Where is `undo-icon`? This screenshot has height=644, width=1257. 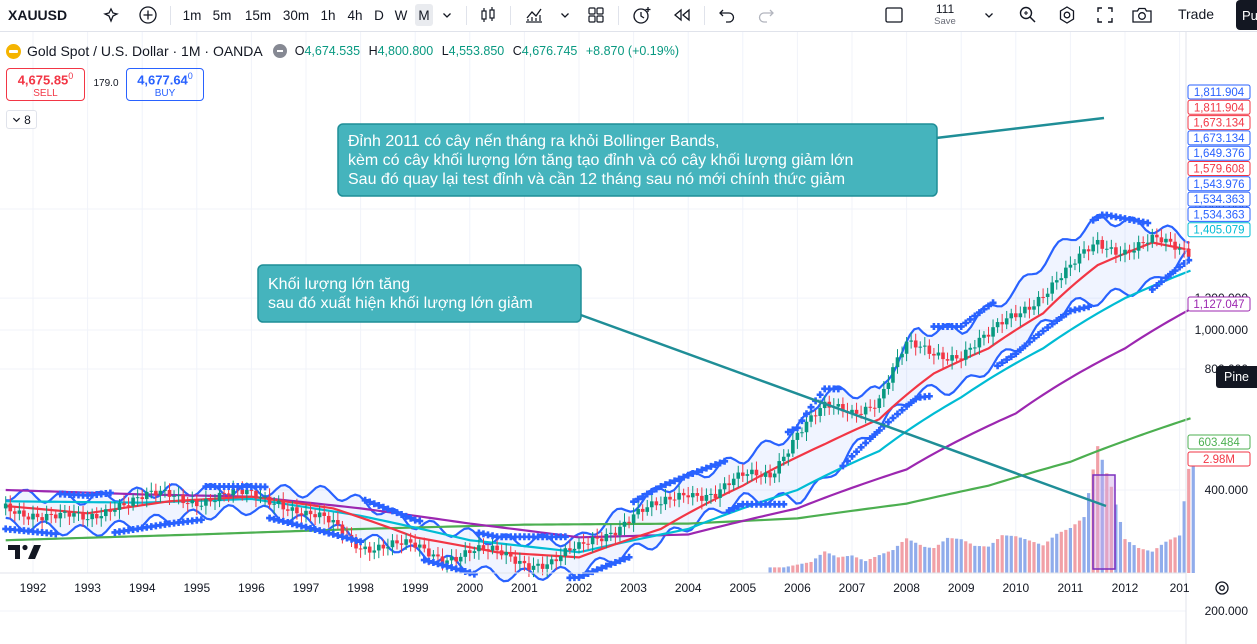
undo-icon is located at coordinates (727, 15).